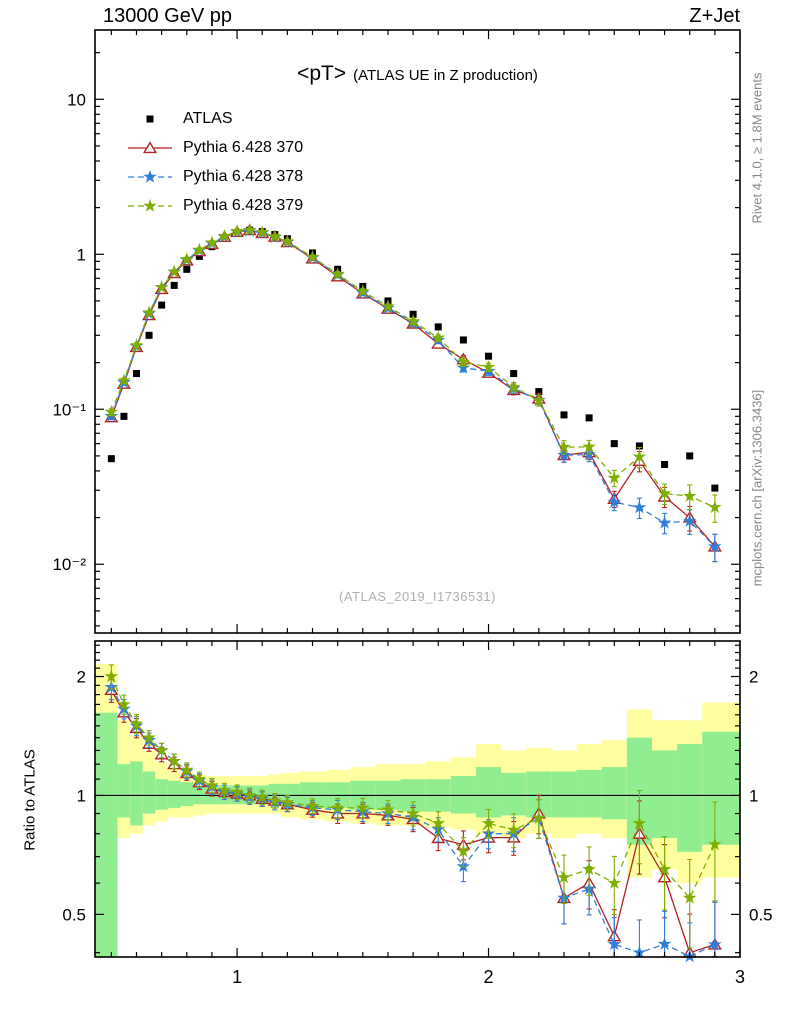 The width and height of the screenshot is (786, 1024). Describe the element at coordinates (76, 99) in the screenshot. I see `y-axis-tick-label: 10` at that location.